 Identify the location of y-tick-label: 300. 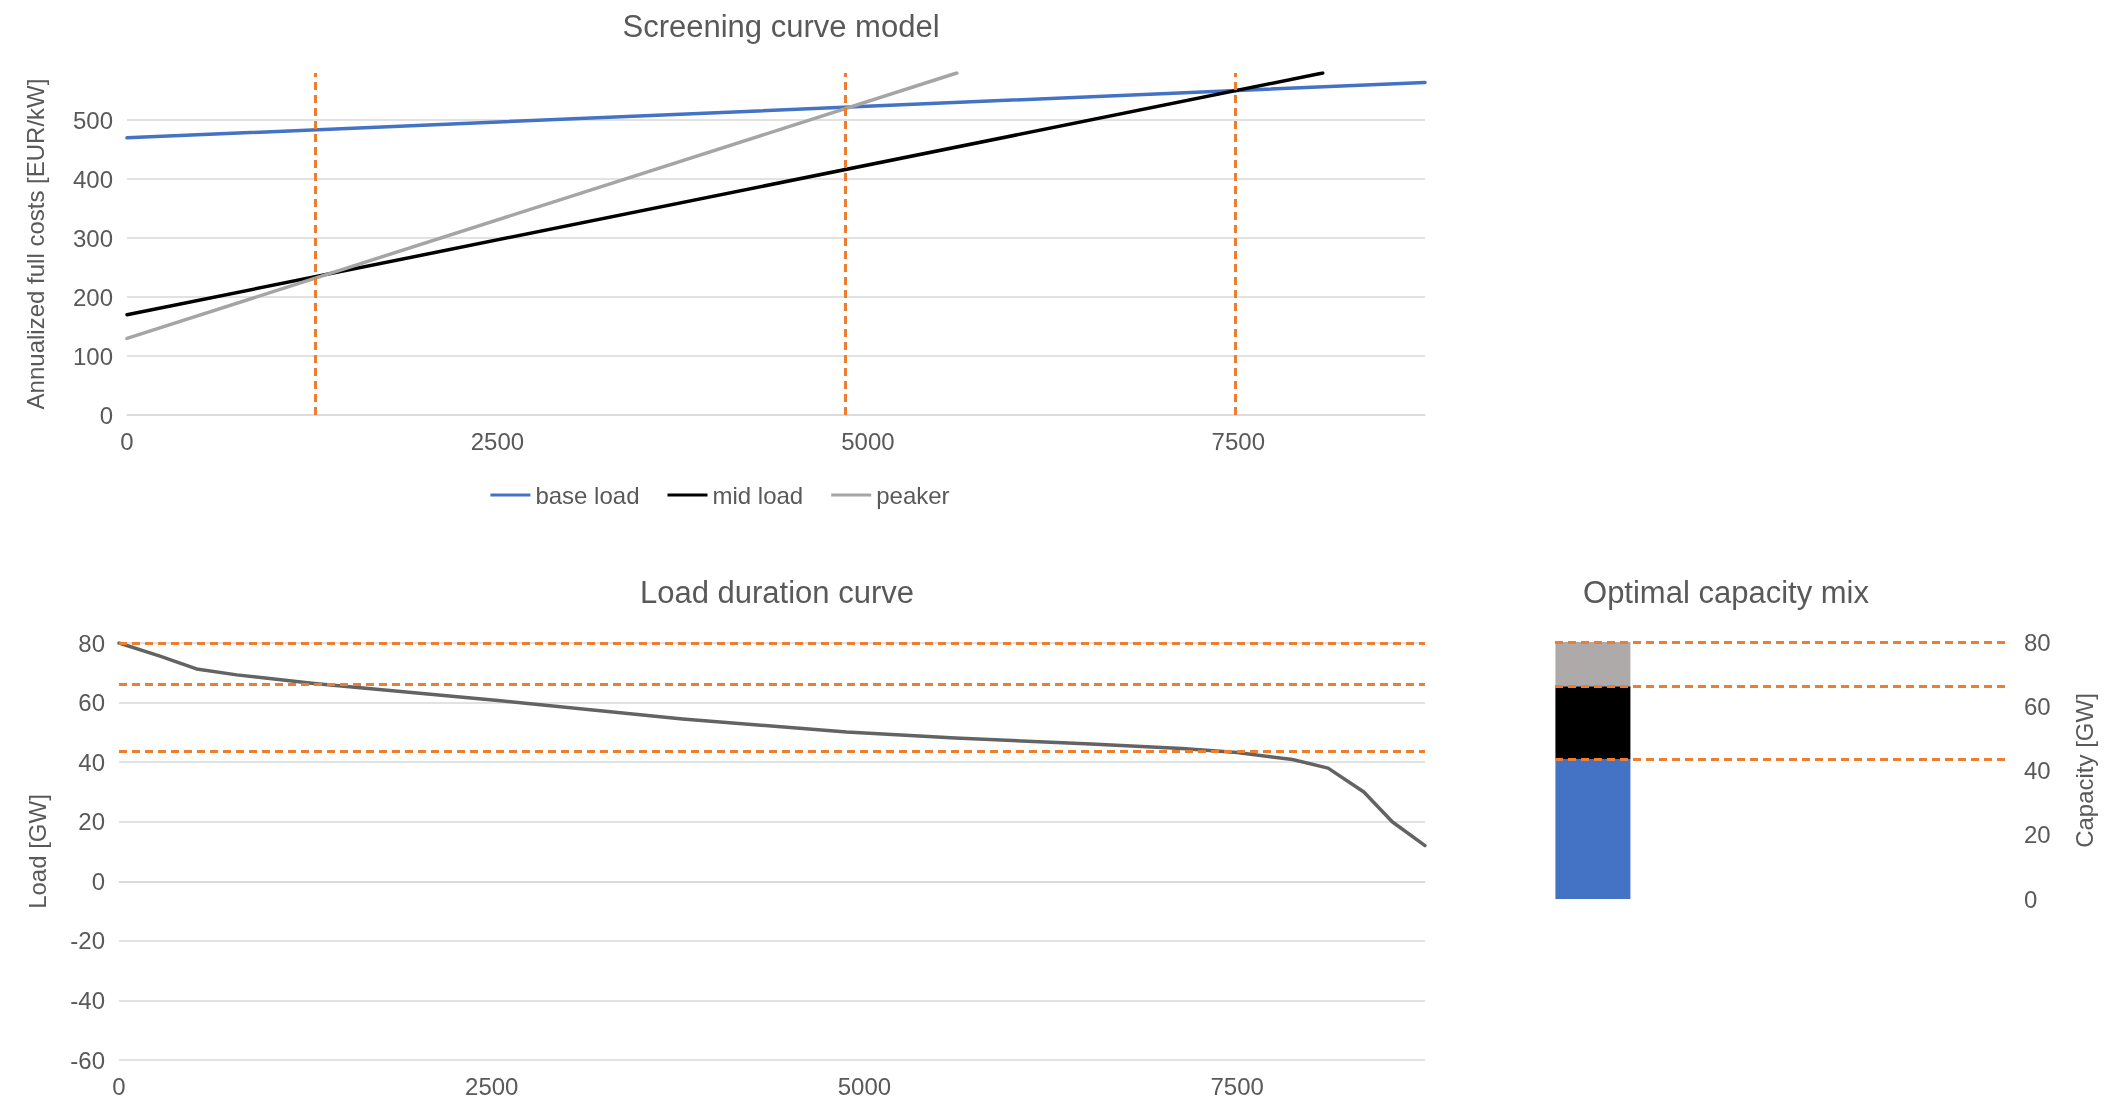
(92, 238).